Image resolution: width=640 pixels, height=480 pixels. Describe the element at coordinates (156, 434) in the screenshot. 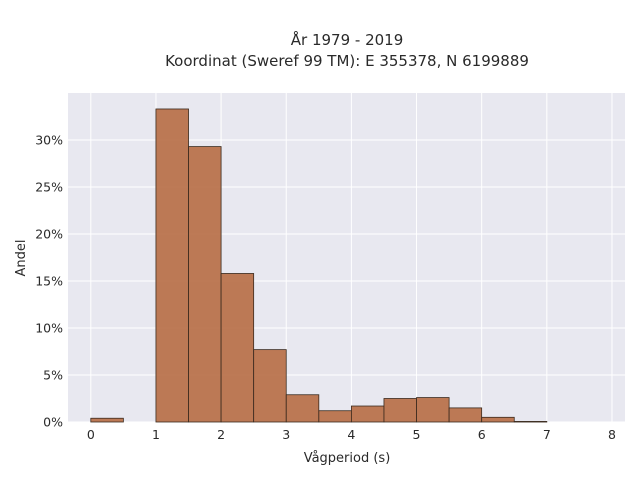

I see `x-tick-label: 1` at that location.